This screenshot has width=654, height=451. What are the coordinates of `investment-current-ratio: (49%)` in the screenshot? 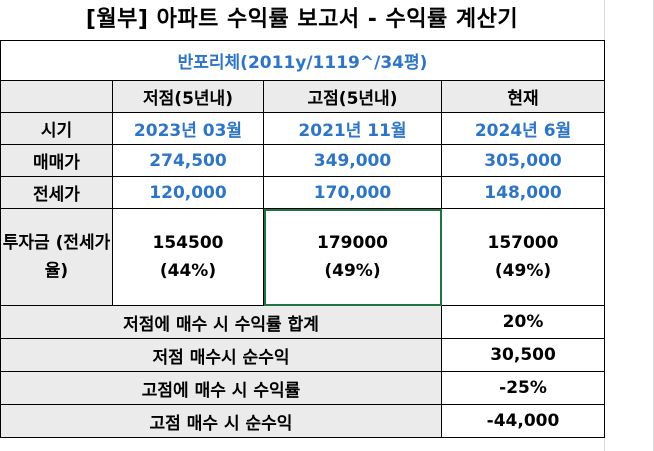 It's located at (523, 271).